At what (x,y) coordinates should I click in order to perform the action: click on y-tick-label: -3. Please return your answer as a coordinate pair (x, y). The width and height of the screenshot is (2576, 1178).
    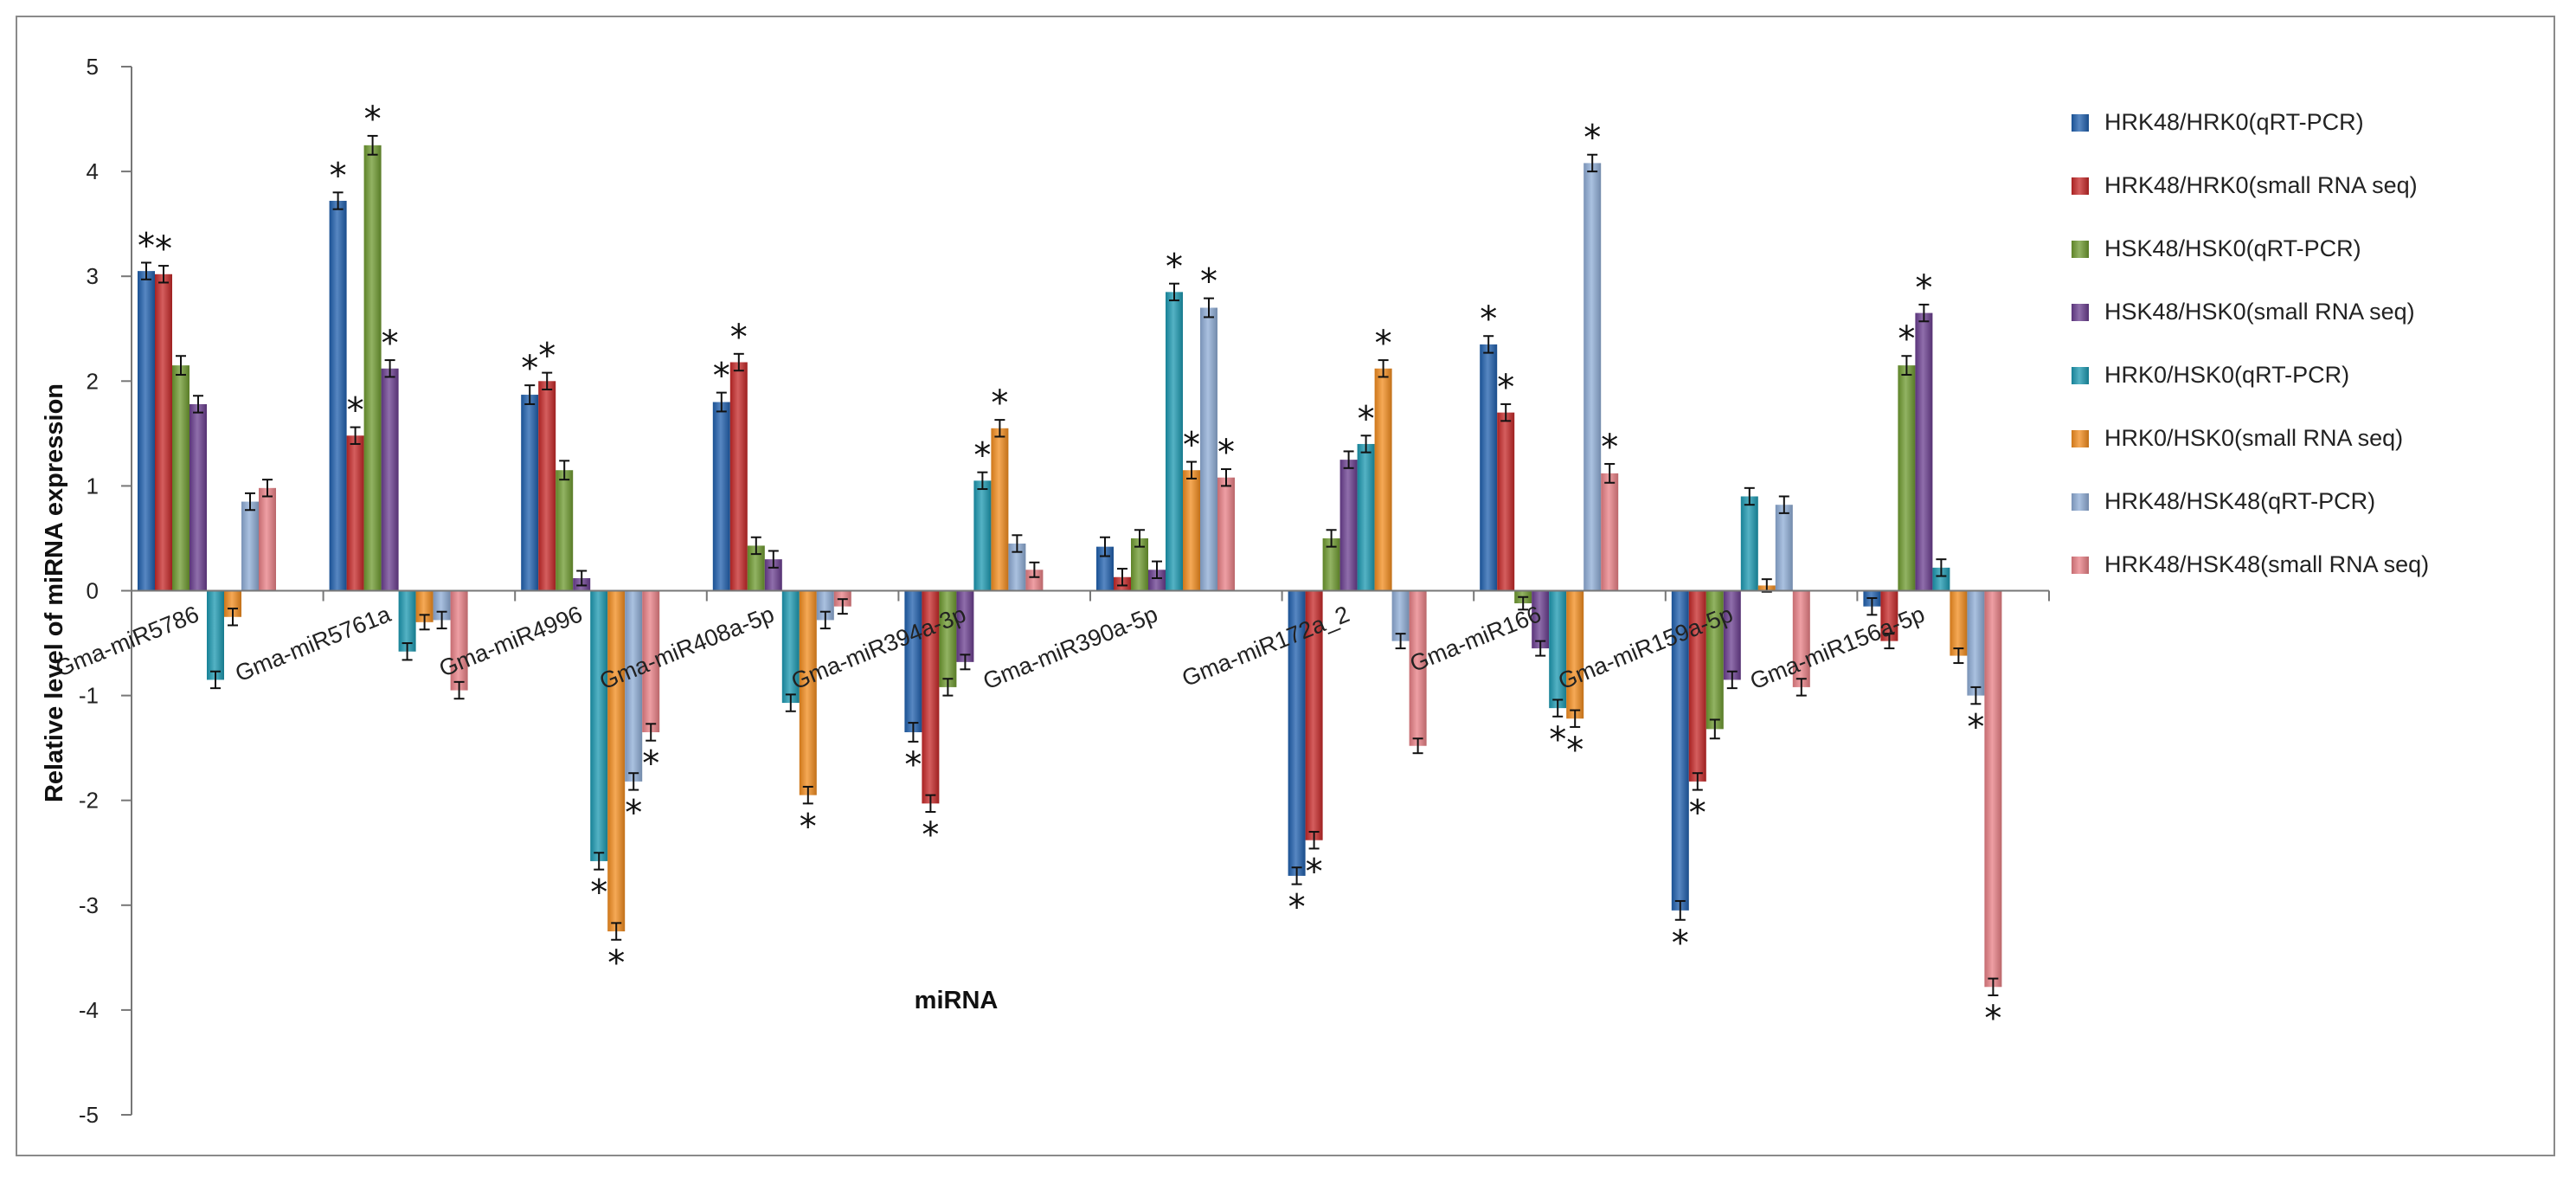
    Looking at the image, I should click on (89, 905).